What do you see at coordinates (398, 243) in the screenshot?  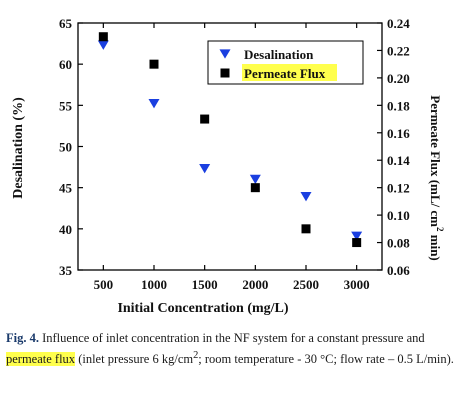 I see `y-right-tick-label: 0.08` at bounding box center [398, 243].